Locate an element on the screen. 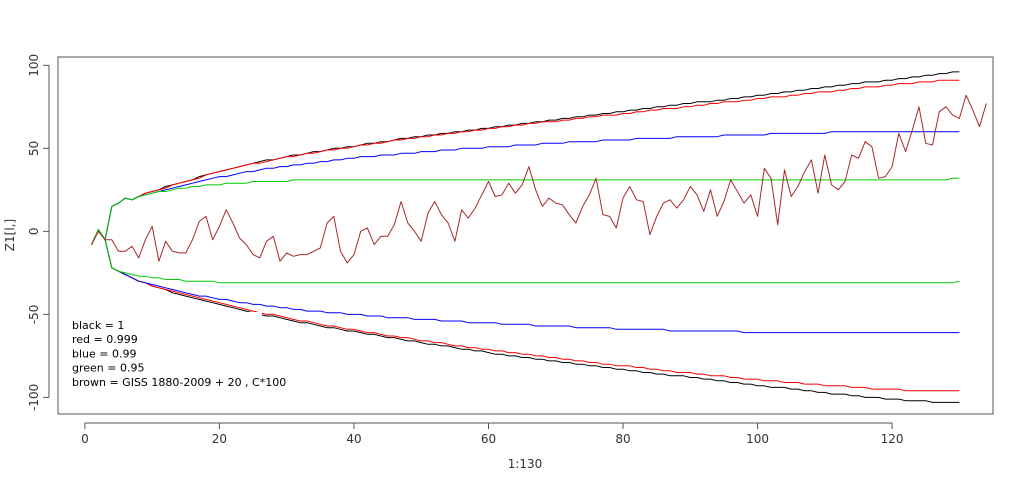 This screenshot has width=1023, height=486. x-tick-label: 120 is located at coordinates (892, 439).